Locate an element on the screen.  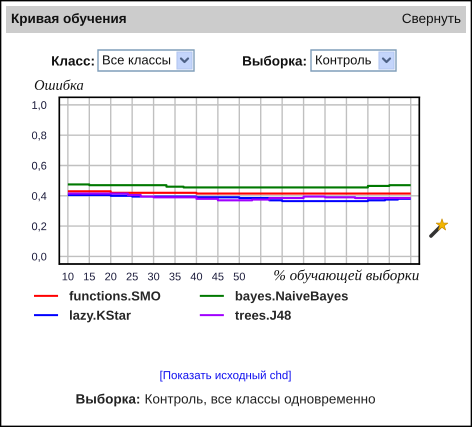
text: Класс: is located at coordinates (73, 61).